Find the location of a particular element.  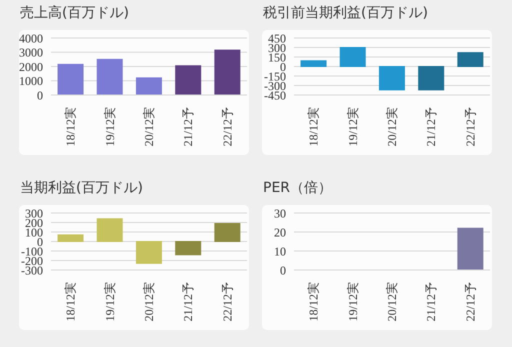

y-tick-label: 4000 is located at coordinates (31, 38).